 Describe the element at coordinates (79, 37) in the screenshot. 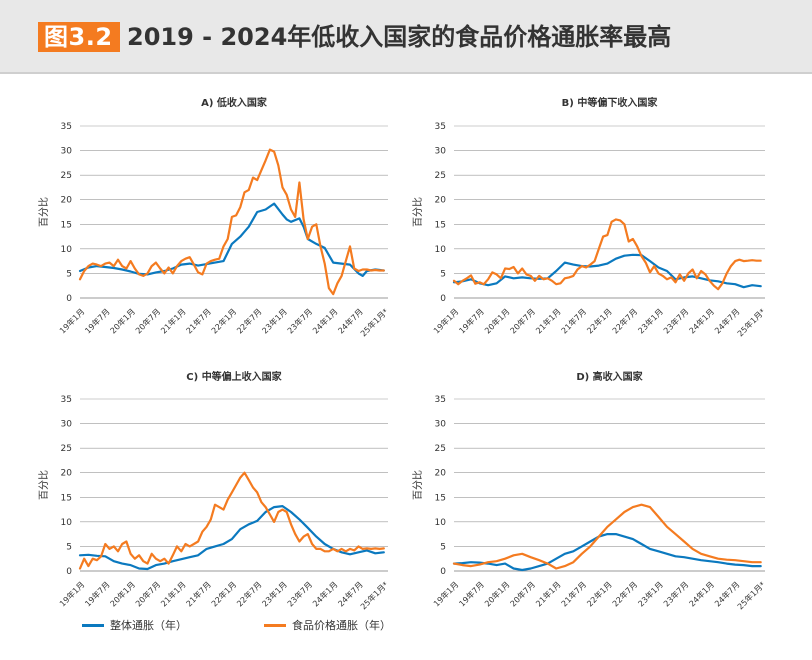

I see `figure-number-badge: 图3.2` at that location.